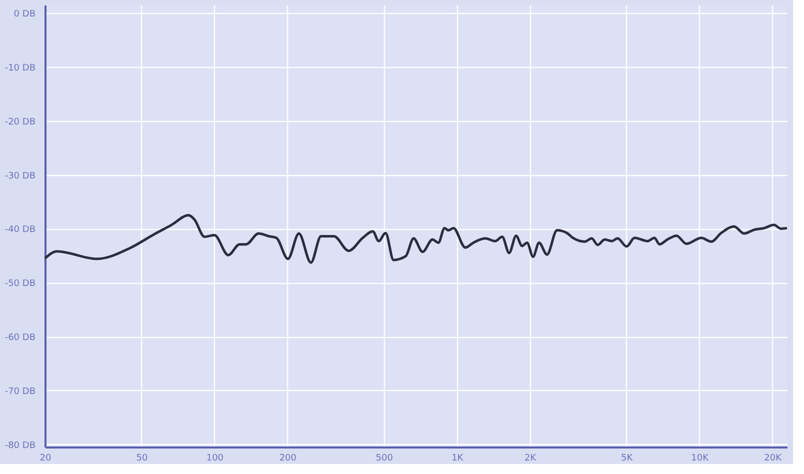 Image resolution: width=804 pixels, height=474 pixels. Describe the element at coordinates (288, 459) in the screenshot. I see `x-tick-label: 200` at that location.